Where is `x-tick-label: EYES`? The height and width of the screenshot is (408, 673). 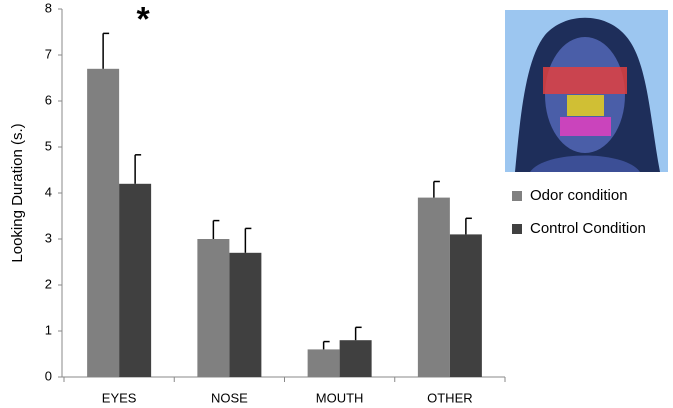
x-tick-label: EYES is located at coordinates (119, 397).